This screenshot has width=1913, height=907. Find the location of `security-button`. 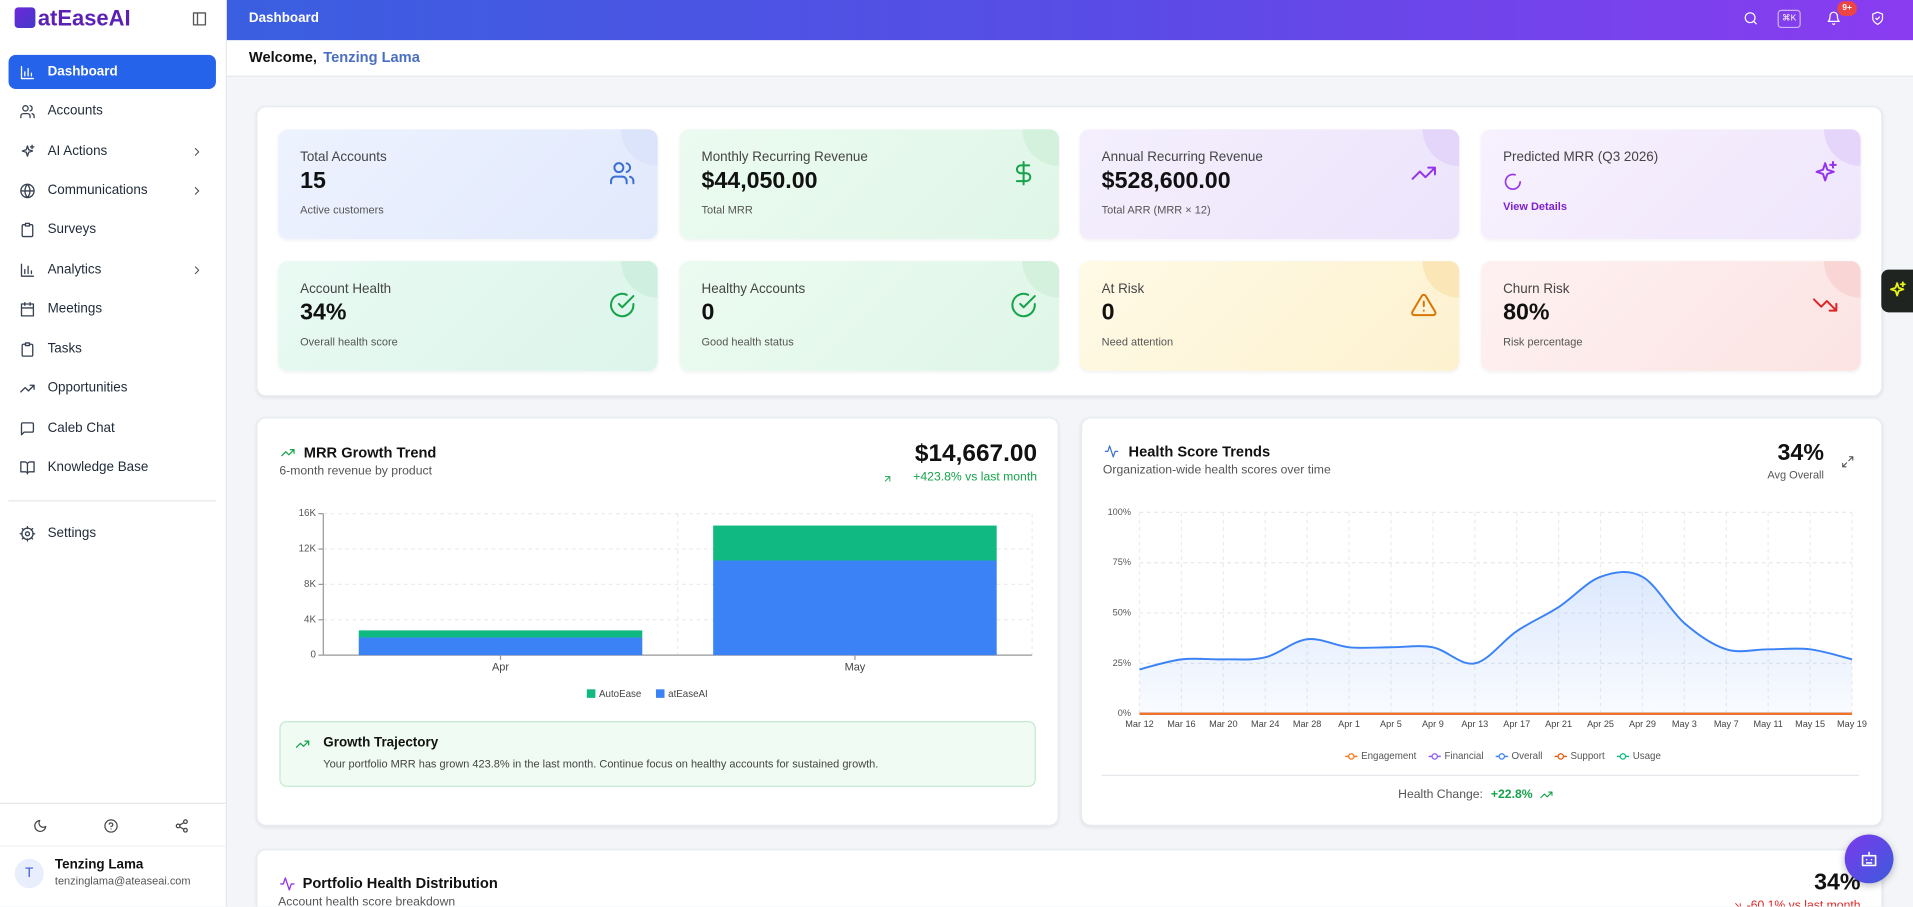

security-button is located at coordinates (1878, 18).